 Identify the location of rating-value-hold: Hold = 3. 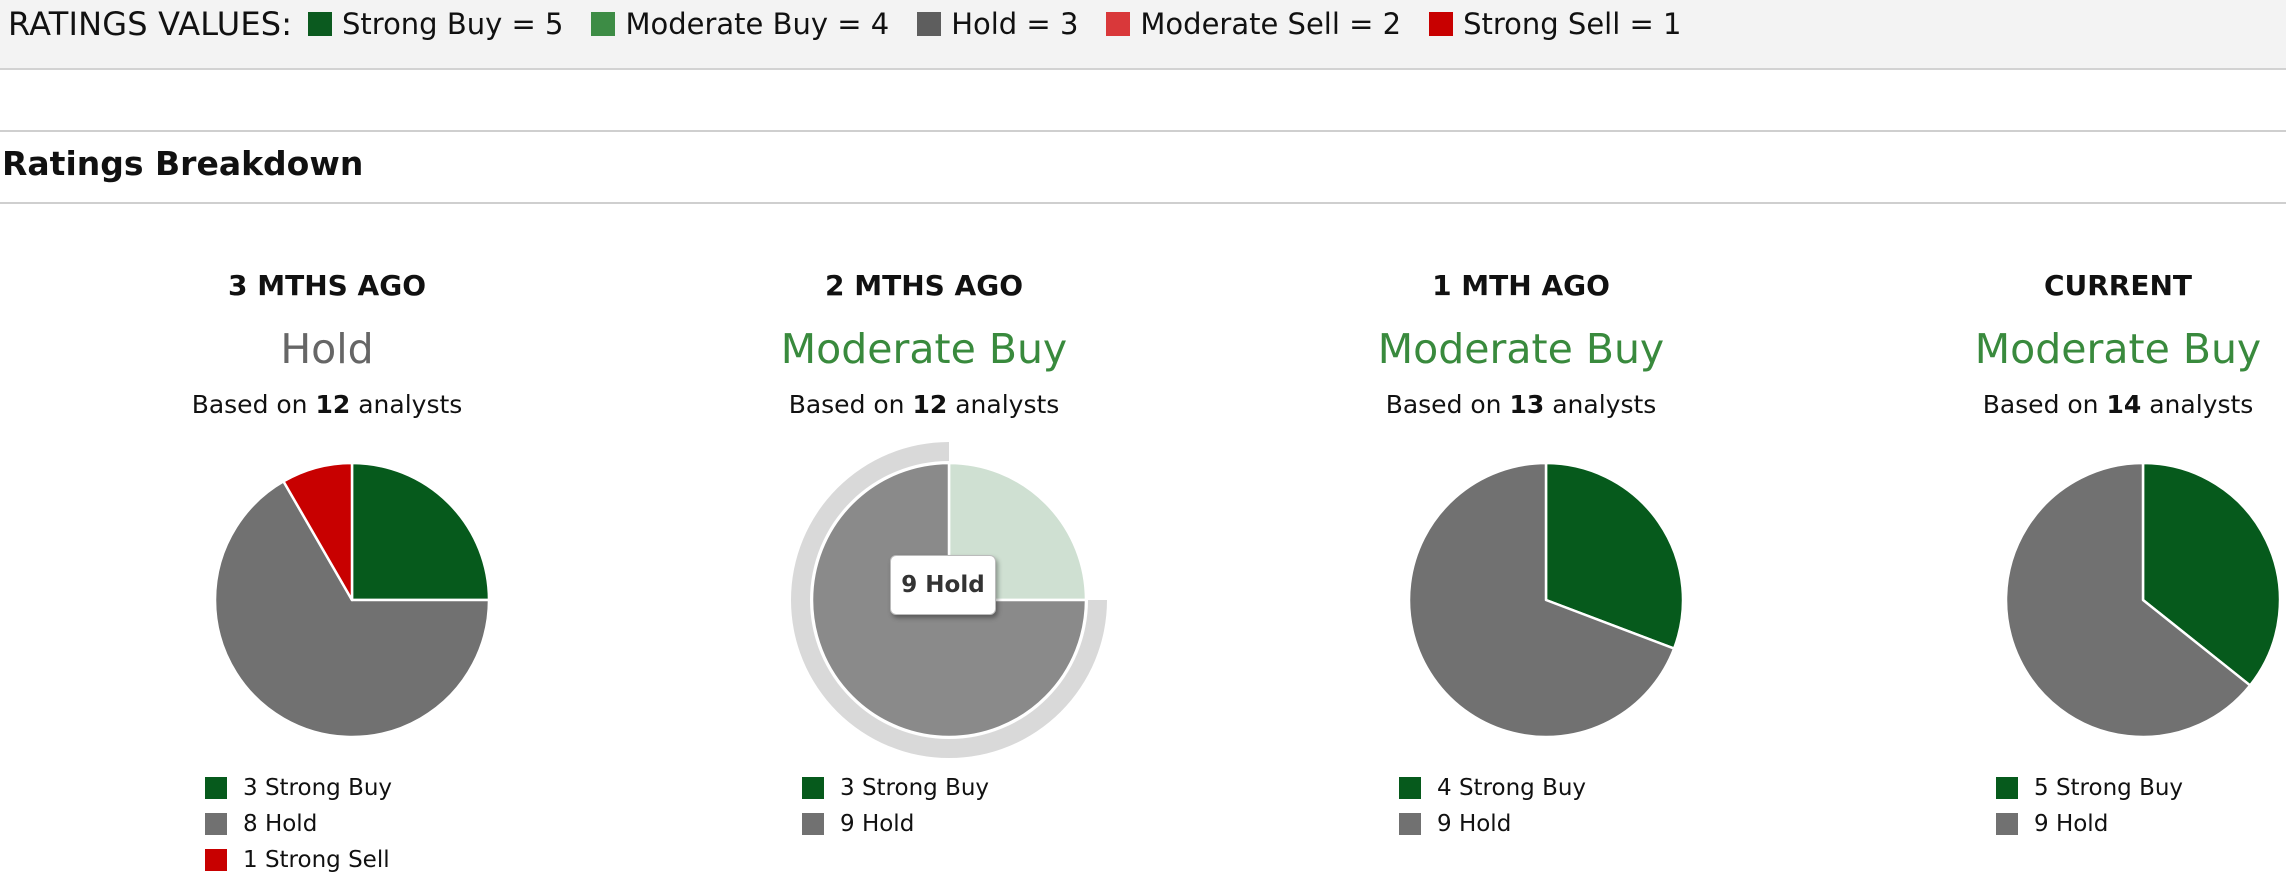
(997, 24).